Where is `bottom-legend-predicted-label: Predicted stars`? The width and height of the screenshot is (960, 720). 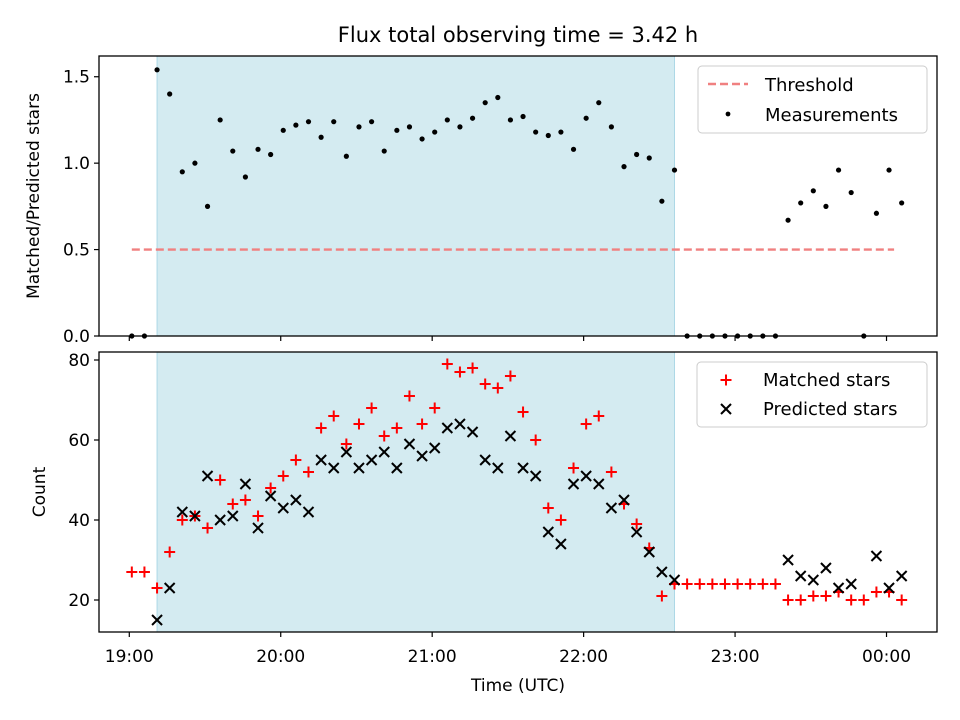 bottom-legend-predicted-label: Predicted stars is located at coordinates (830, 409).